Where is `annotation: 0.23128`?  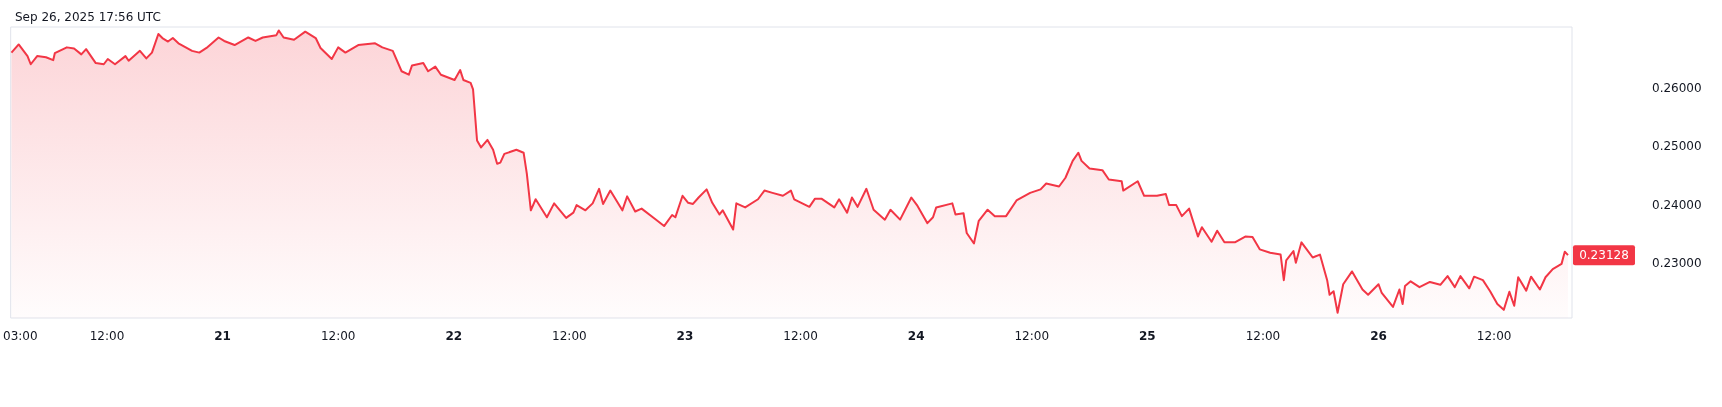 annotation: 0.23128 is located at coordinates (1604, 255).